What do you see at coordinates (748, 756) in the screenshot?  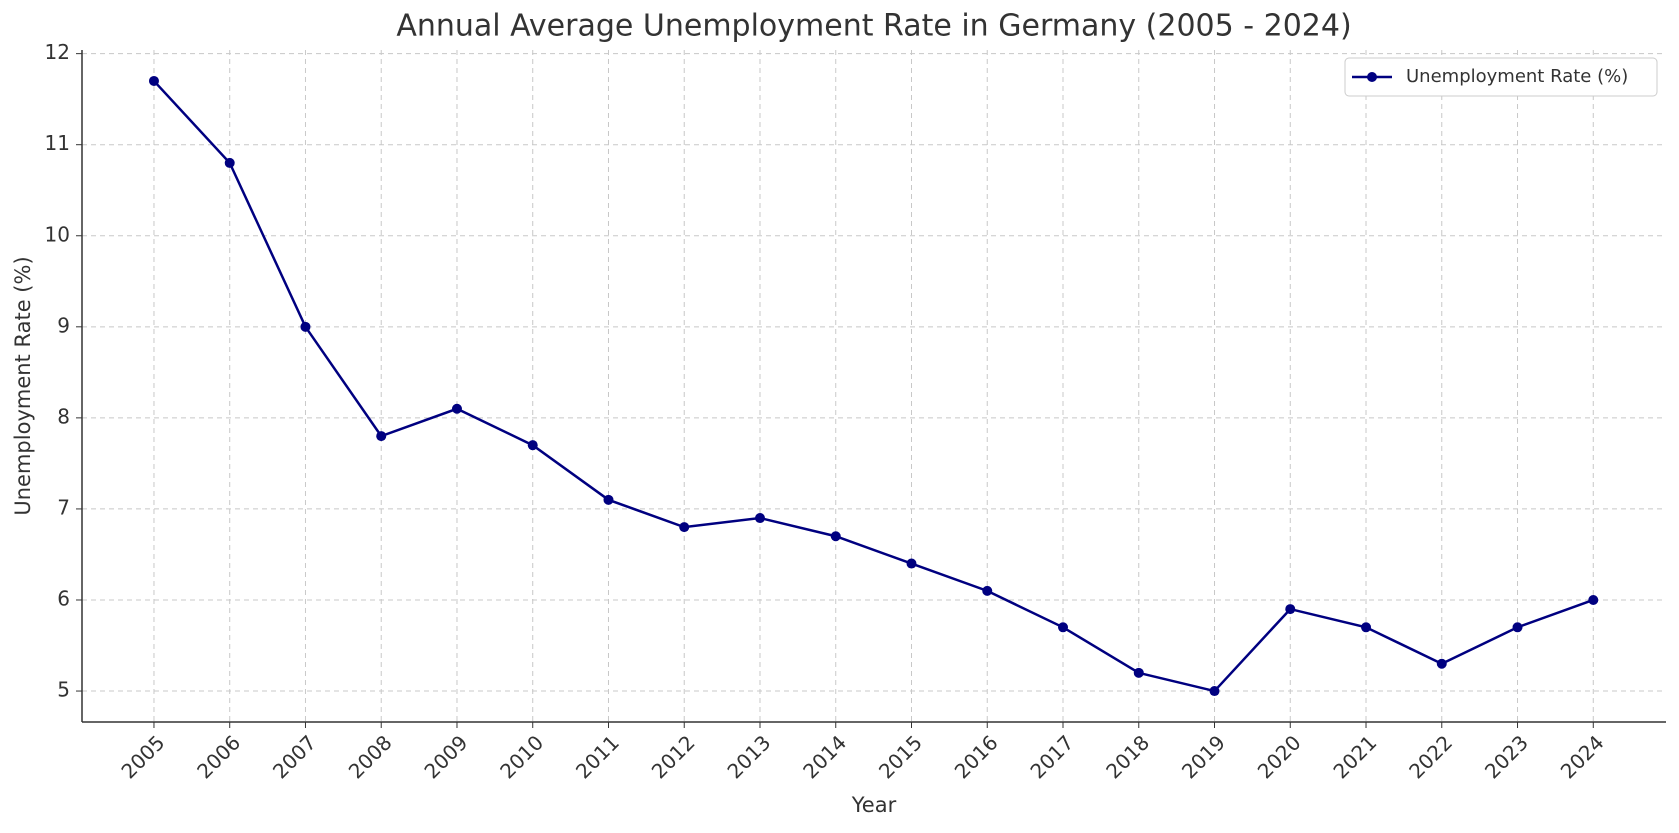 I see `x-tick-label: 2013` at bounding box center [748, 756].